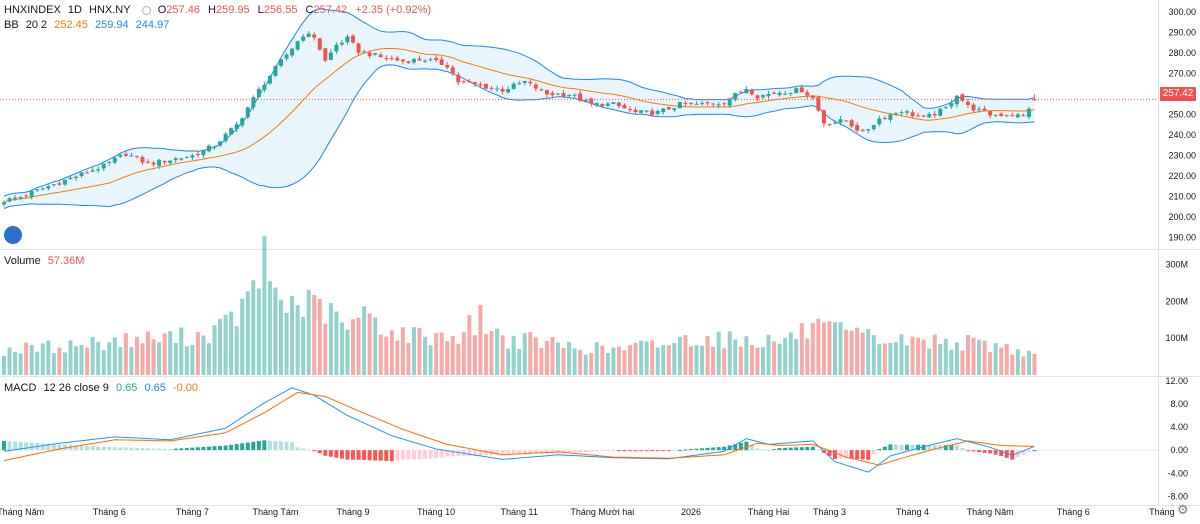 This screenshot has height=524, width=1200. Describe the element at coordinates (912, 512) in the screenshot. I see `time-axis-tick: Tháng 4` at that location.